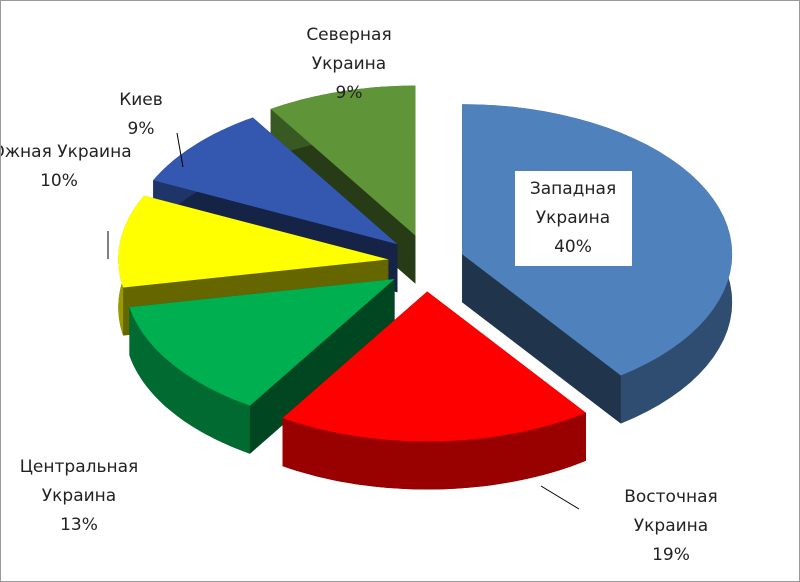 The height and width of the screenshot is (582, 800). Describe the element at coordinates (66, 152) in the screenshot. I see `category-label: Южная Украина` at that location.